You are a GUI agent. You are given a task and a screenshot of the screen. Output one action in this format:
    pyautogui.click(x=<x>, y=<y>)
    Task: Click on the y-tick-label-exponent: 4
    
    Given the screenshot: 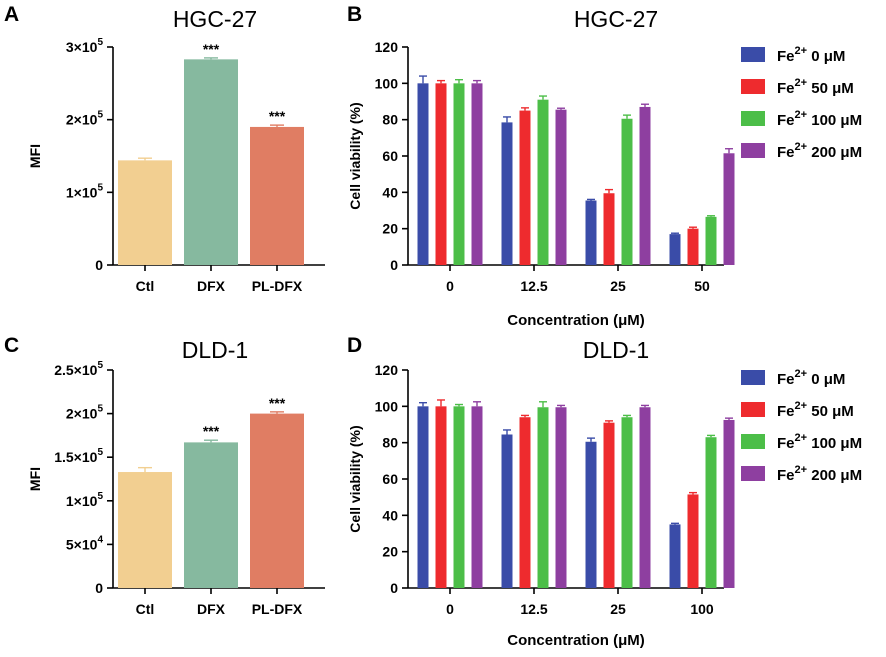 What is the action you would take?
    pyautogui.click(x=100, y=539)
    